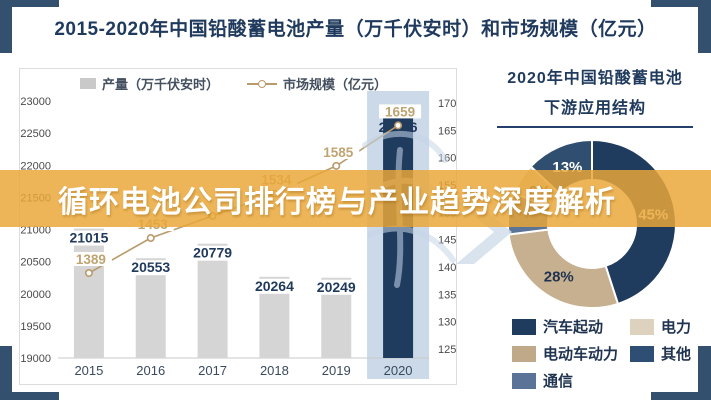 This screenshot has width=711, height=400. I want to click on pie-legend-item: 汽车起动, so click(571, 326).